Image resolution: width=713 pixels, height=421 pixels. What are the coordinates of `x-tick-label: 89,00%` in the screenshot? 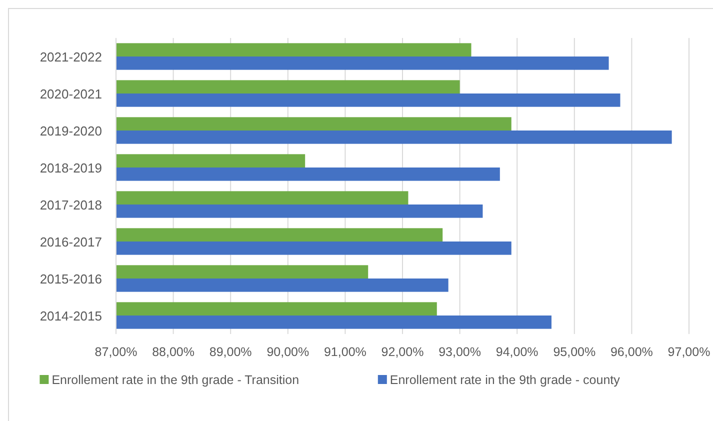 It's located at (230, 352).